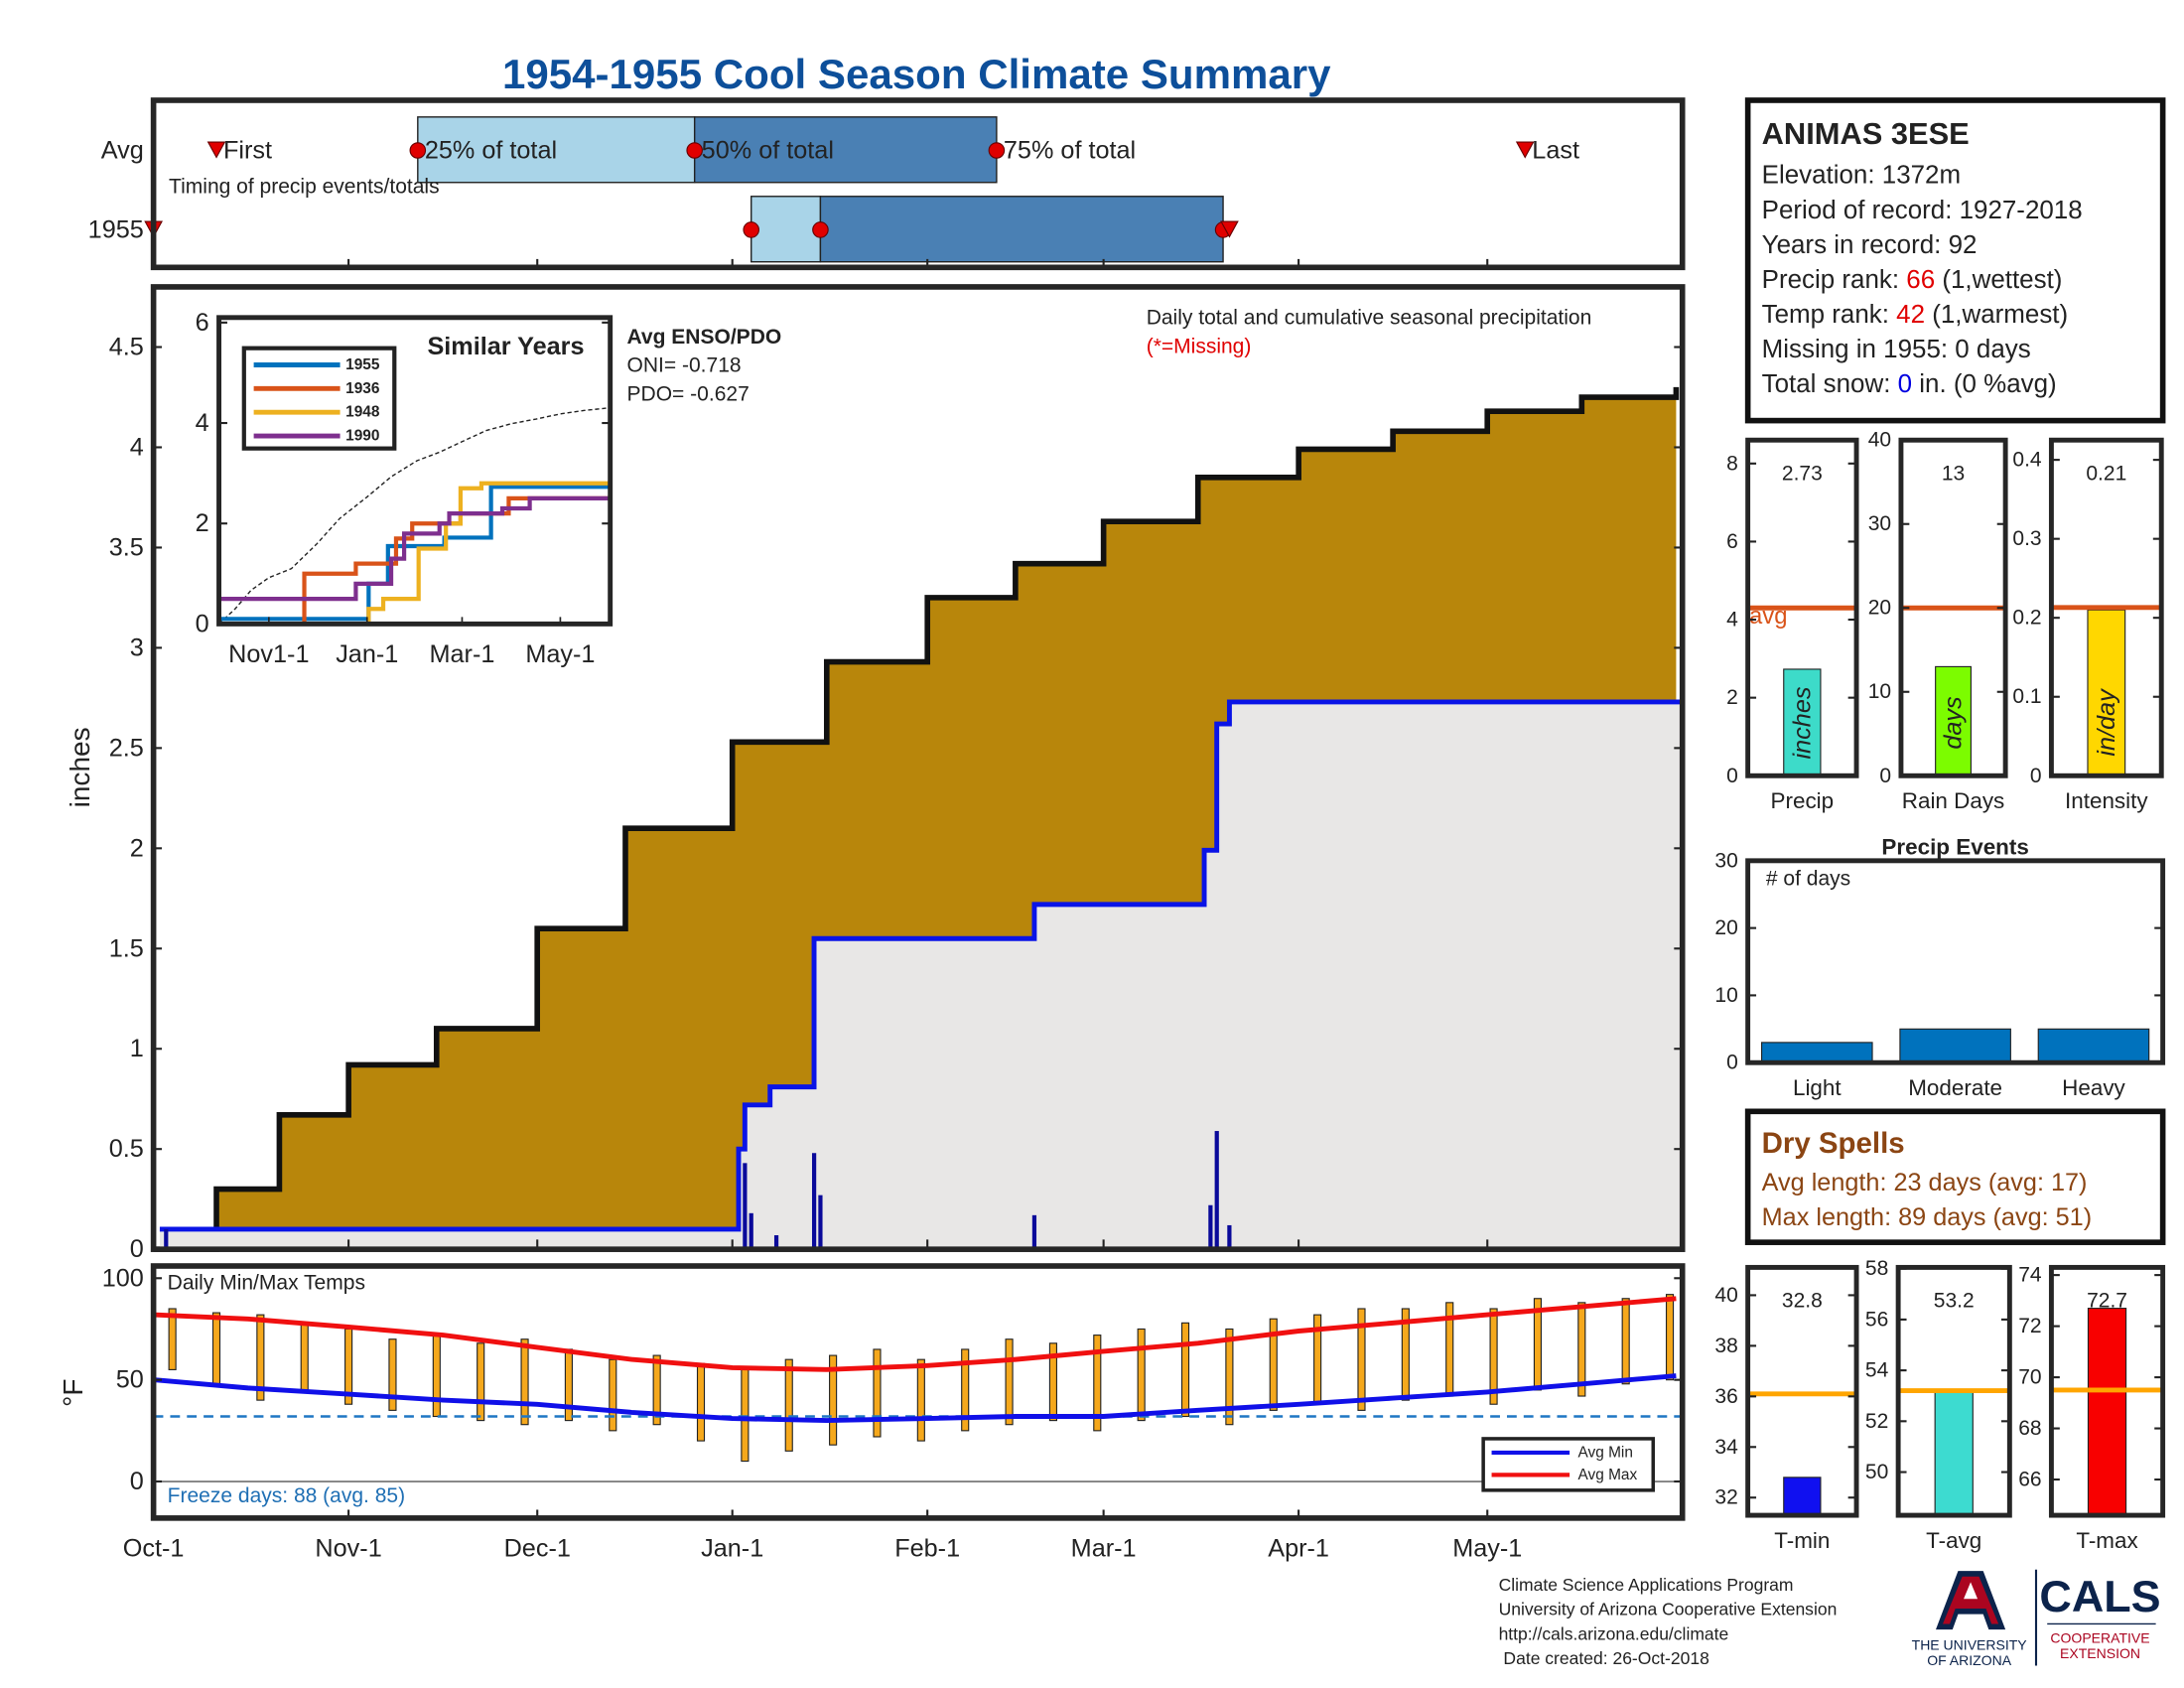  I want to click on category-label: Light, so click(1817, 1087).